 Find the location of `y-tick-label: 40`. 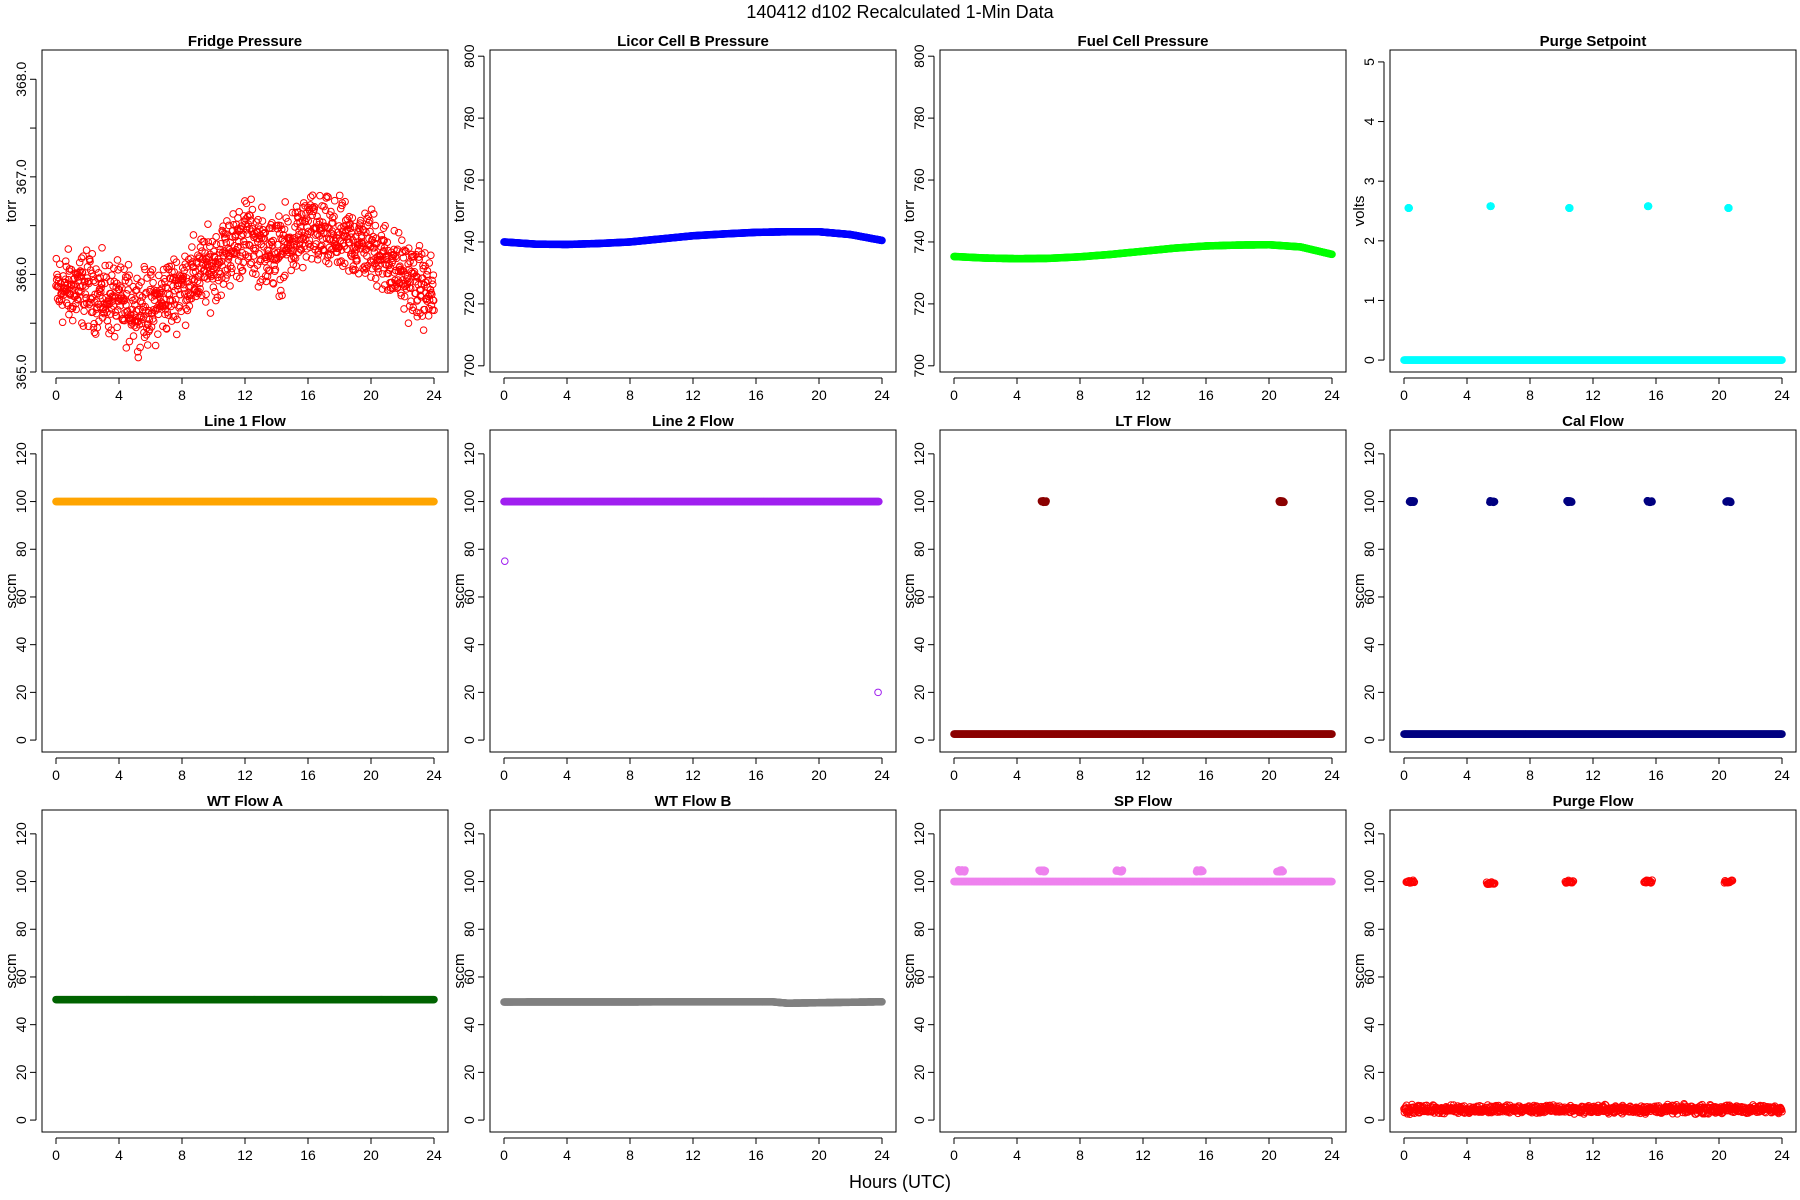

y-tick-label: 40 is located at coordinates (469, 645).